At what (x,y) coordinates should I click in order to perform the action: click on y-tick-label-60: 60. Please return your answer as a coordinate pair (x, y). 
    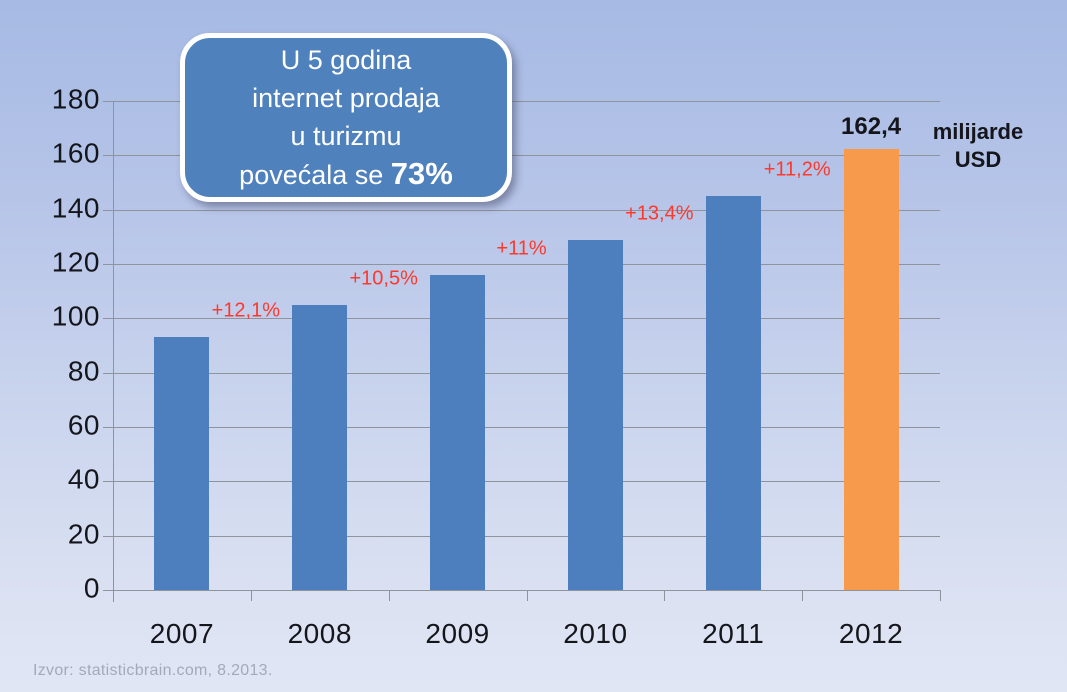
    Looking at the image, I should click on (83, 425).